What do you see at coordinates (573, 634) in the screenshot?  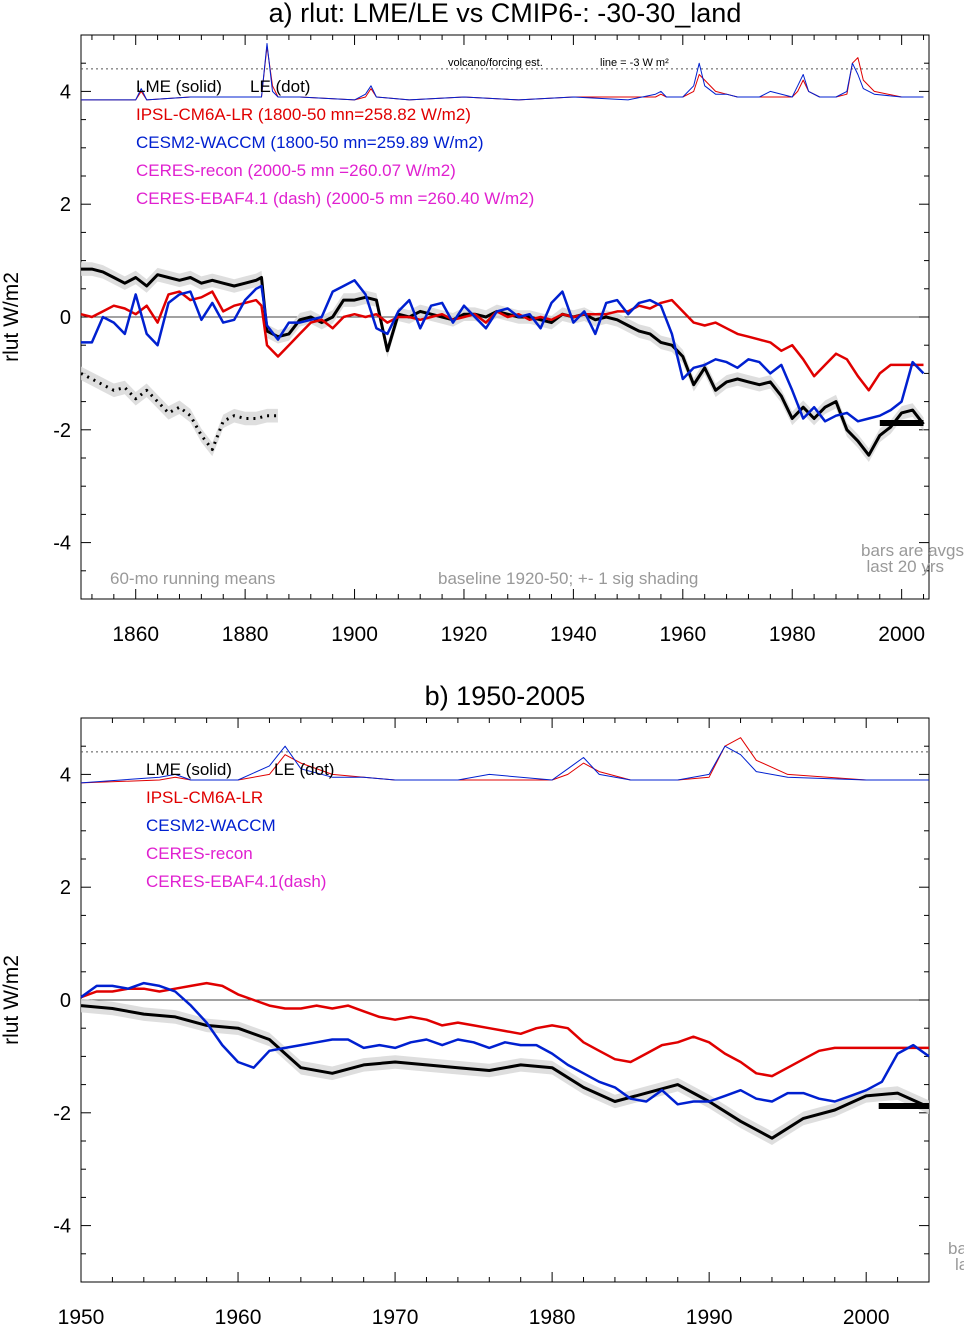 I see `x-tick-label: 1940` at bounding box center [573, 634].